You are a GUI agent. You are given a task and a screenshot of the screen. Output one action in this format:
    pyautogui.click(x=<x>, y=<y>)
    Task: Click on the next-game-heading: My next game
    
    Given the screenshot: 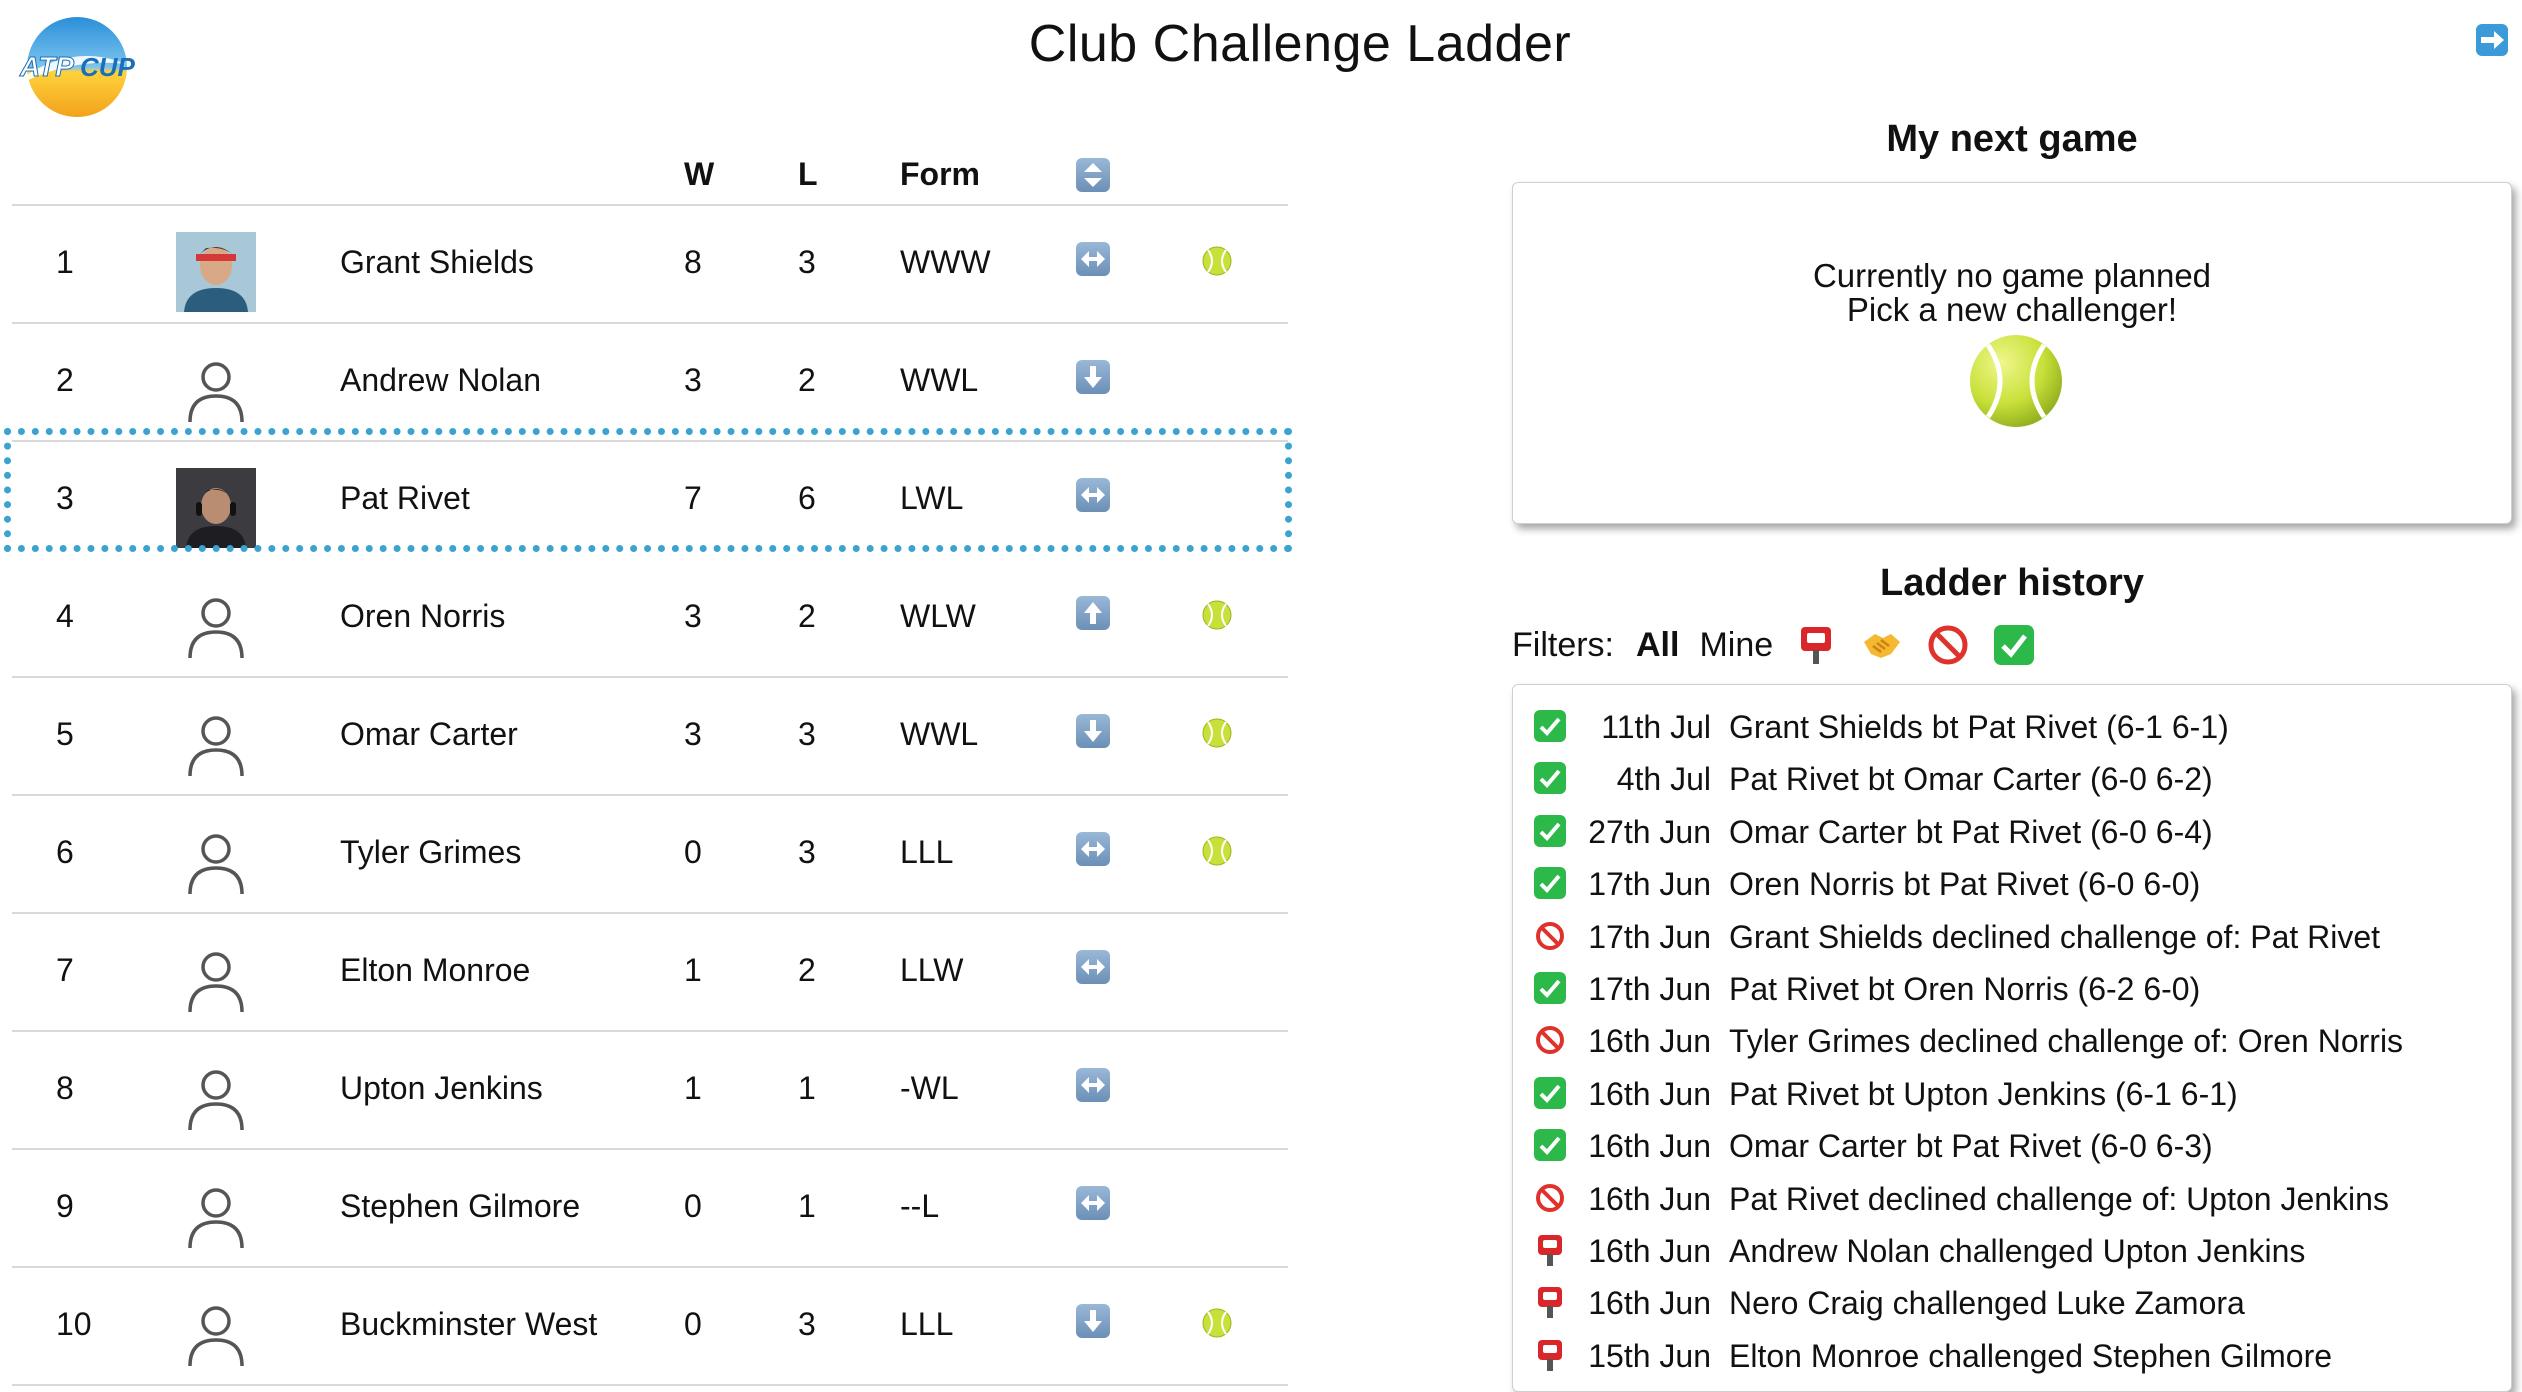 What is the action you would take?
    pyautogui.click(x=2012, y=139)
    